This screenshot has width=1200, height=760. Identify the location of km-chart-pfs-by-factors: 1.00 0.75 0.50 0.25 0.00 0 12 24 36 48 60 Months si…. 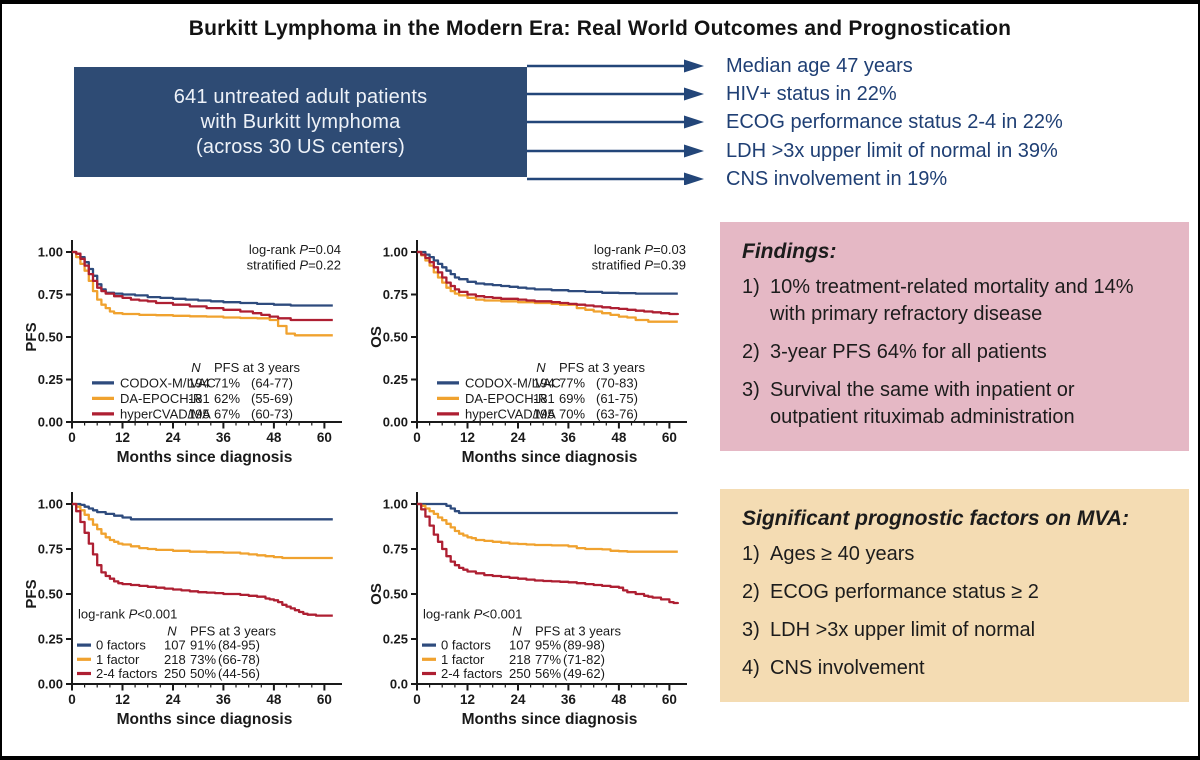
(194, 619).